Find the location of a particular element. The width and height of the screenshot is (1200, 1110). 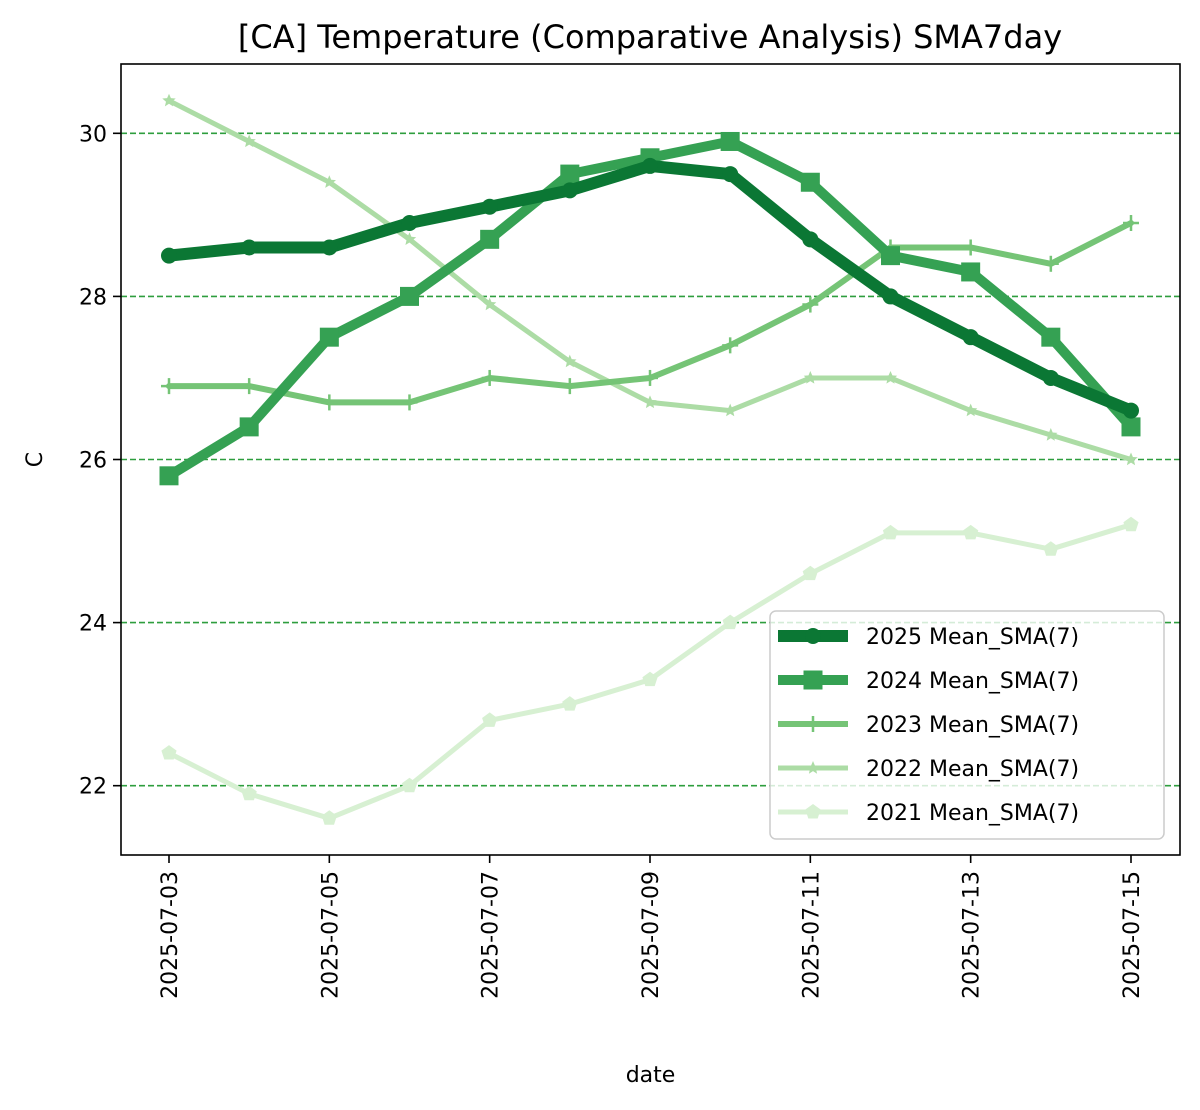

series-2023 is located at coordinates (650, 313).